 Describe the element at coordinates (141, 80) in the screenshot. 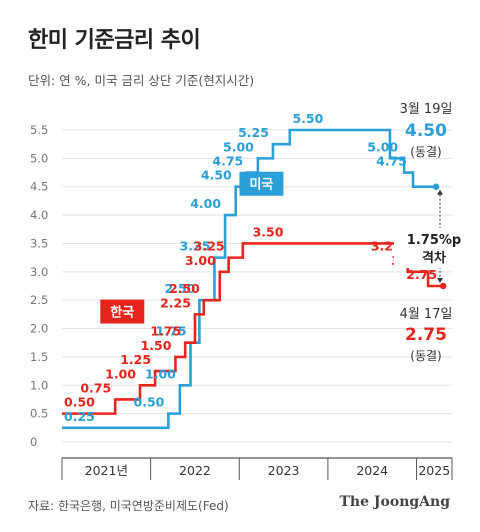

I see `chart-subtitle: 단위: 연 %, 미국 금리 상단 기준(현지시간)` at that location.